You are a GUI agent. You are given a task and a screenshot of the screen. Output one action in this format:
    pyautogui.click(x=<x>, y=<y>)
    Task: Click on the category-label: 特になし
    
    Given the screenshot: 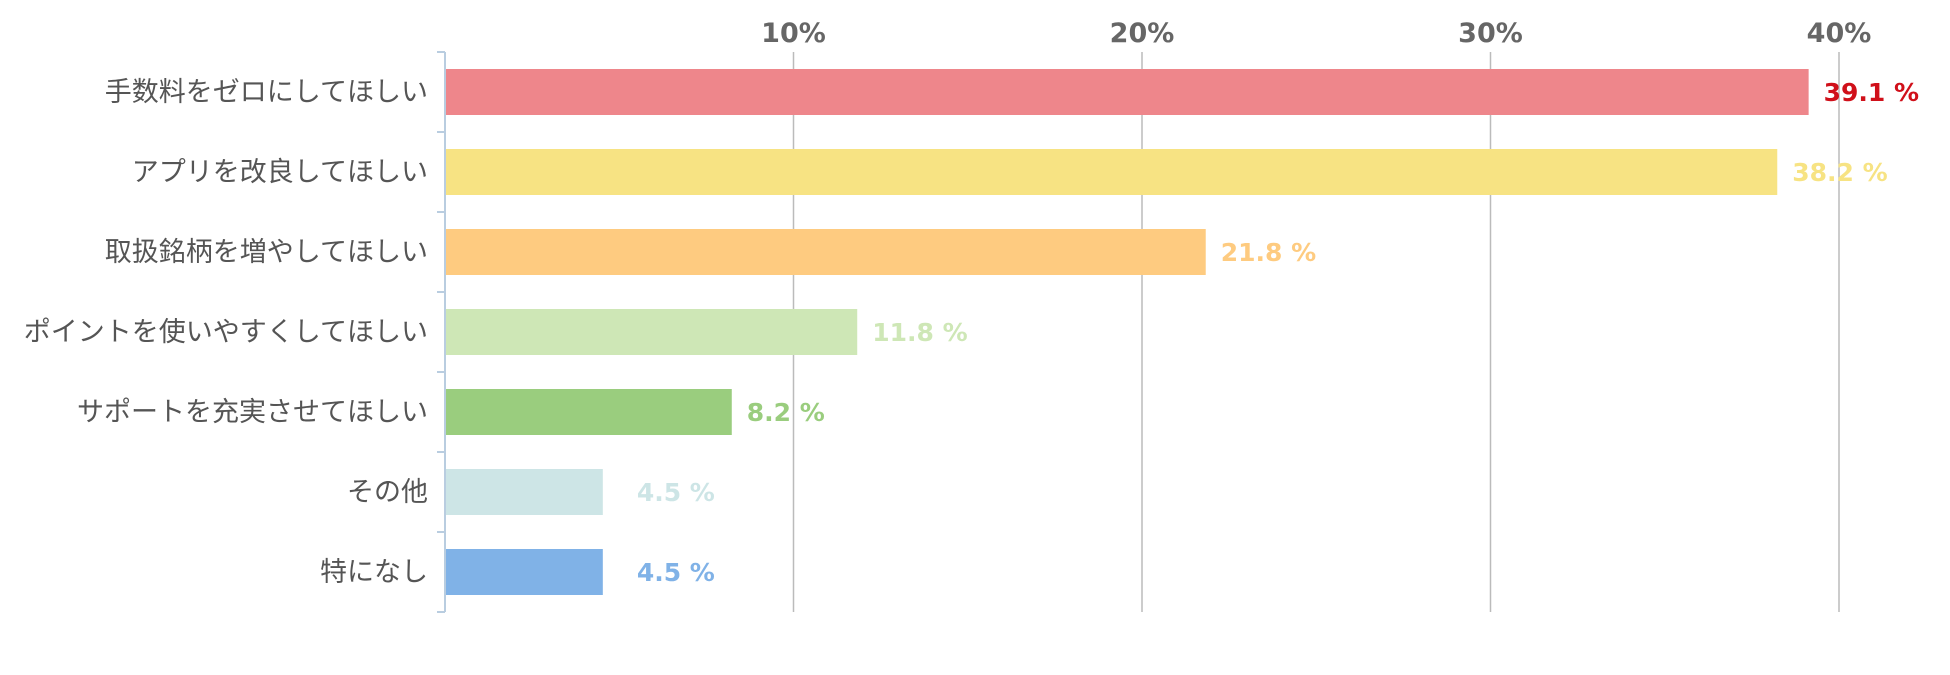 What is the action you would take?
    pyautogui.click(x=374, y=572)
    